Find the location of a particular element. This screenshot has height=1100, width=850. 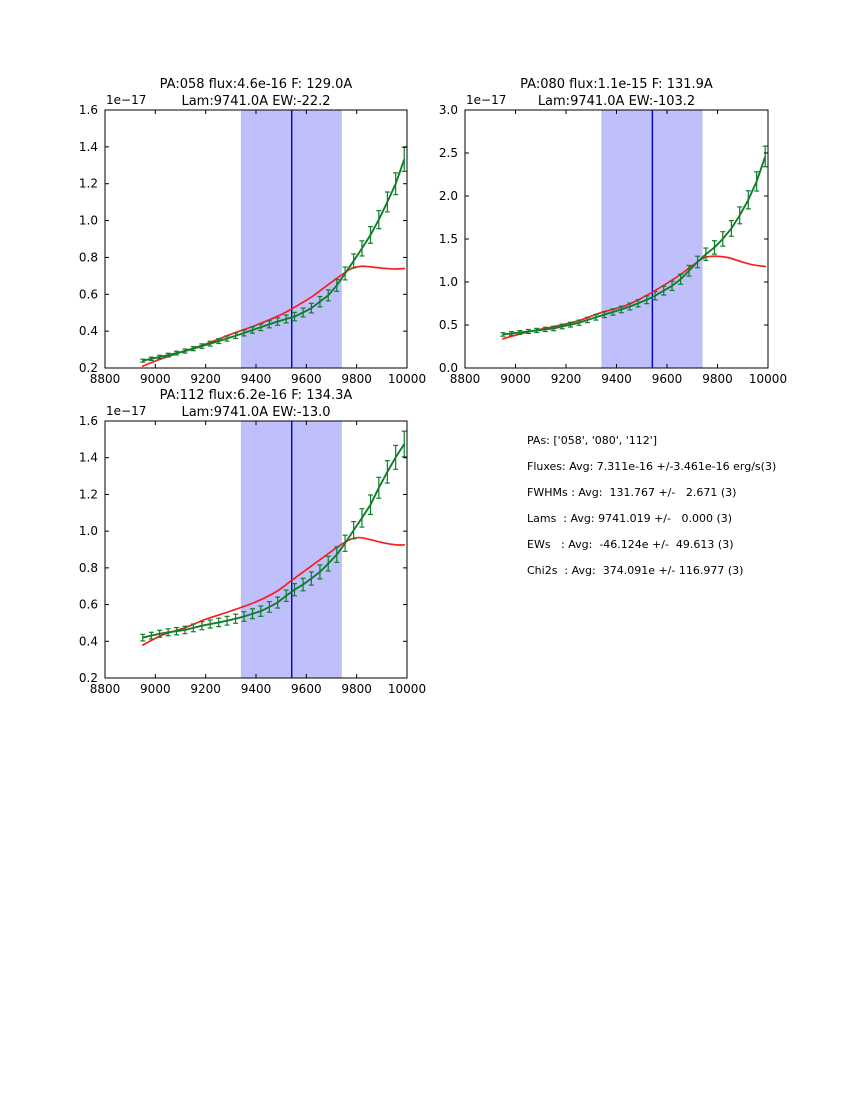

plot-title-line2: Lam:9741.0A EW:-103.2 is located at coordinates (616, 101).